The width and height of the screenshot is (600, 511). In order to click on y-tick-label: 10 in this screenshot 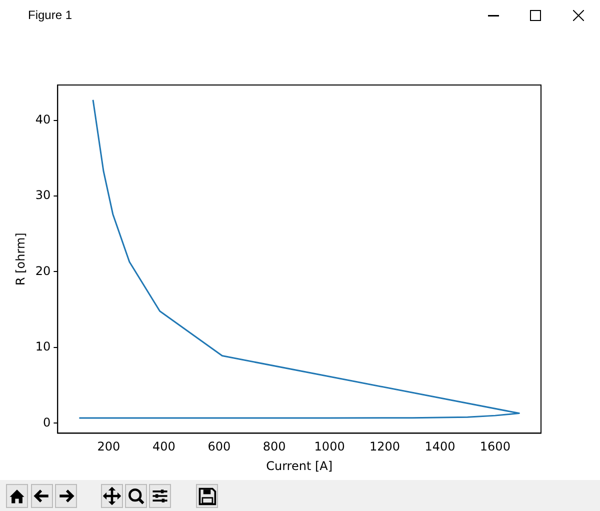, I will do `click(43, 347)`.